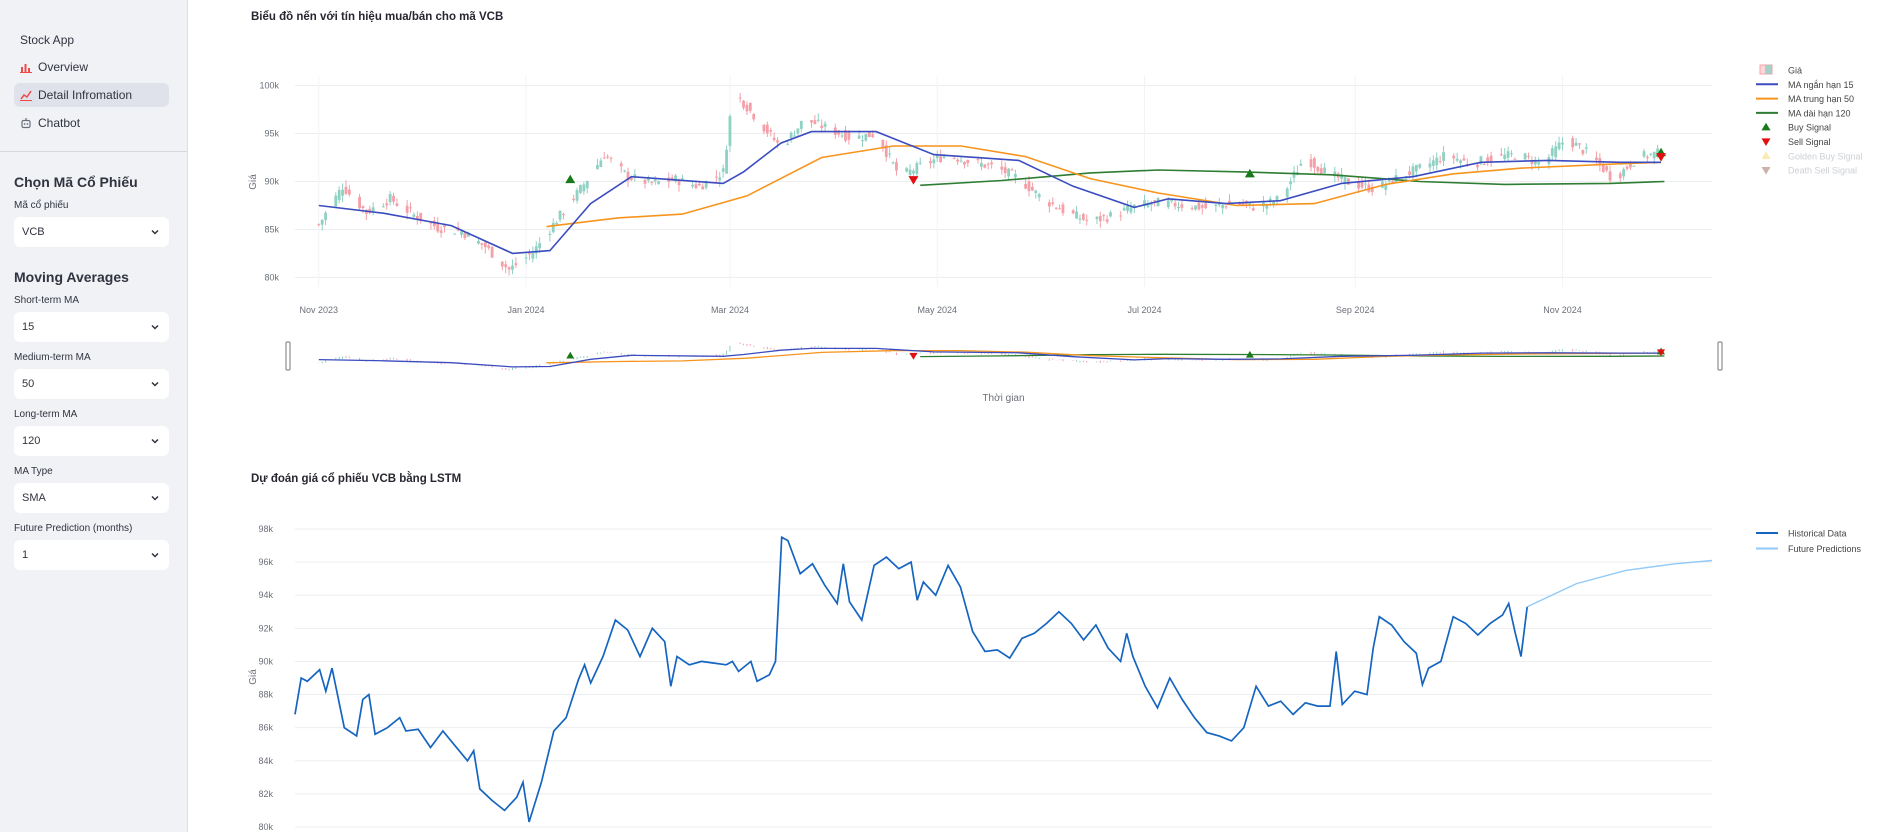  I want to click on stock-select: VCB, so click(91, 232).